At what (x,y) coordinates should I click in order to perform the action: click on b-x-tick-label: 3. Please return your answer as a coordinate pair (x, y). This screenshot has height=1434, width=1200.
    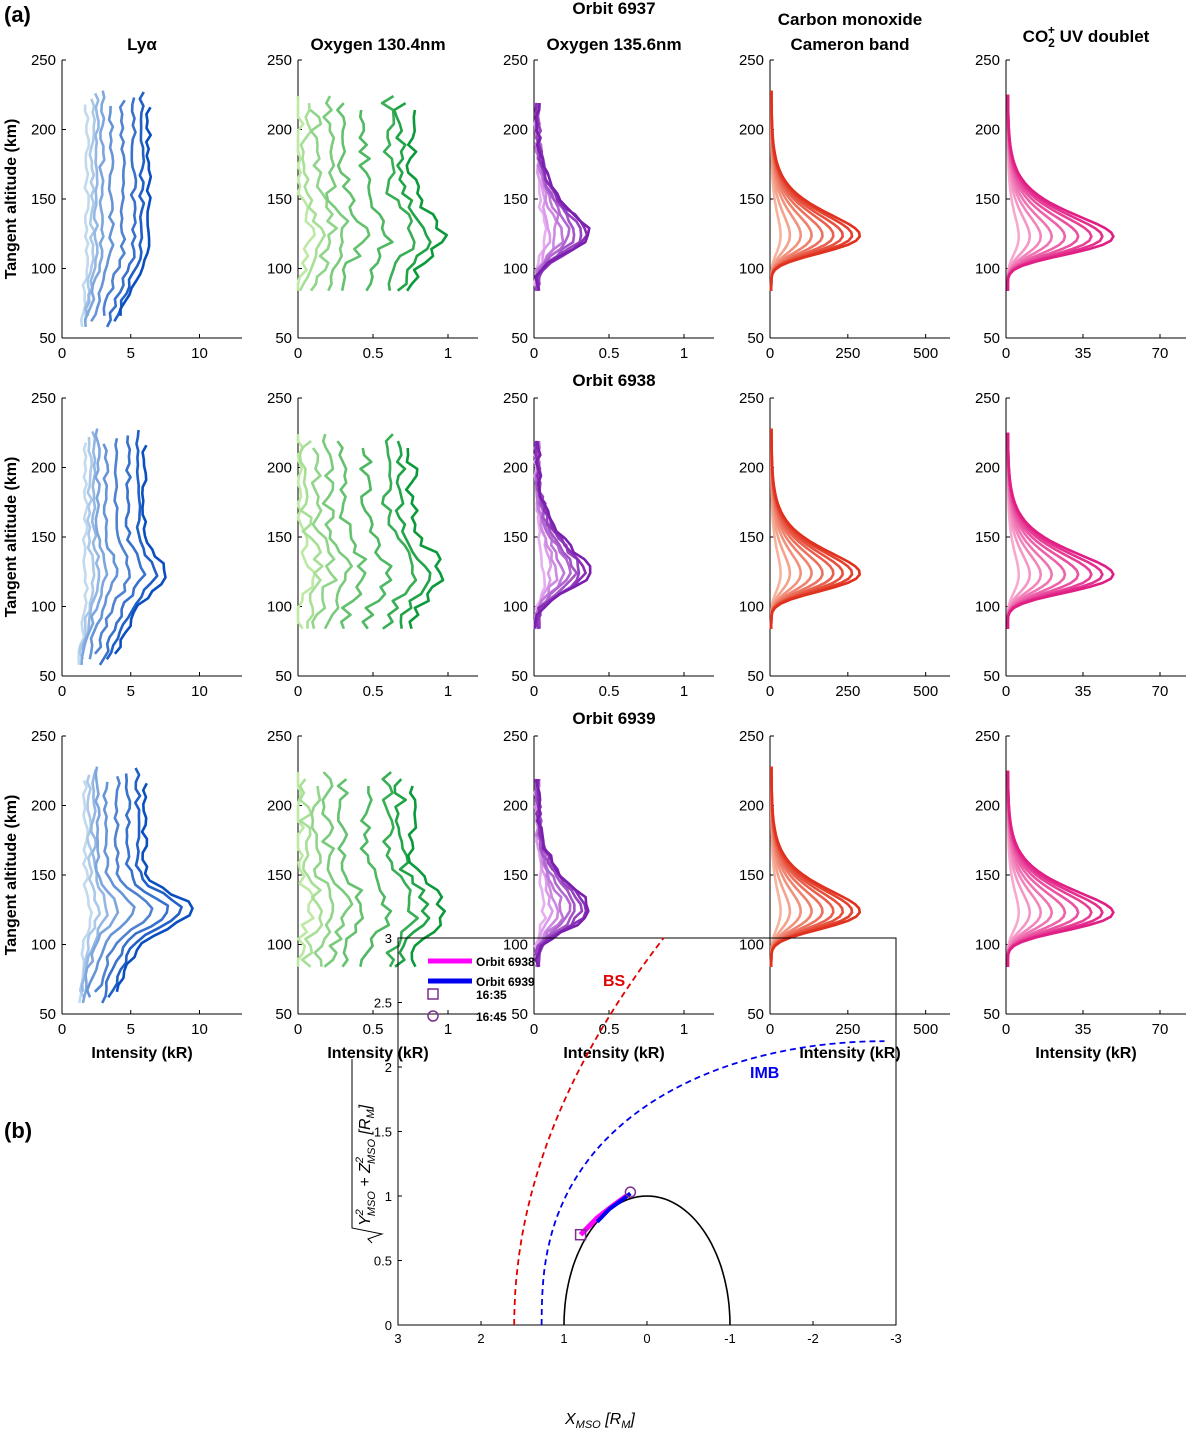
    Looking at the image, I should click on (397, 1338).